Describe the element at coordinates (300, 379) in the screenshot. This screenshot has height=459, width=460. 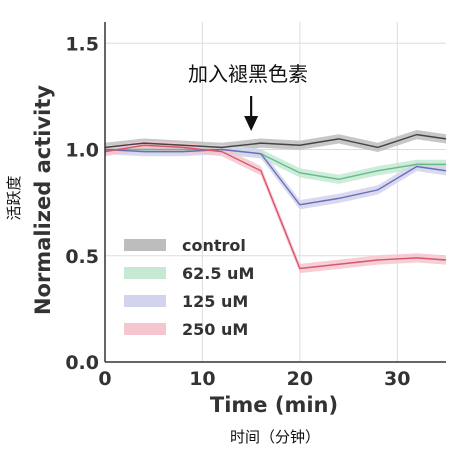
I see `x-tick-label: 20` at that location.